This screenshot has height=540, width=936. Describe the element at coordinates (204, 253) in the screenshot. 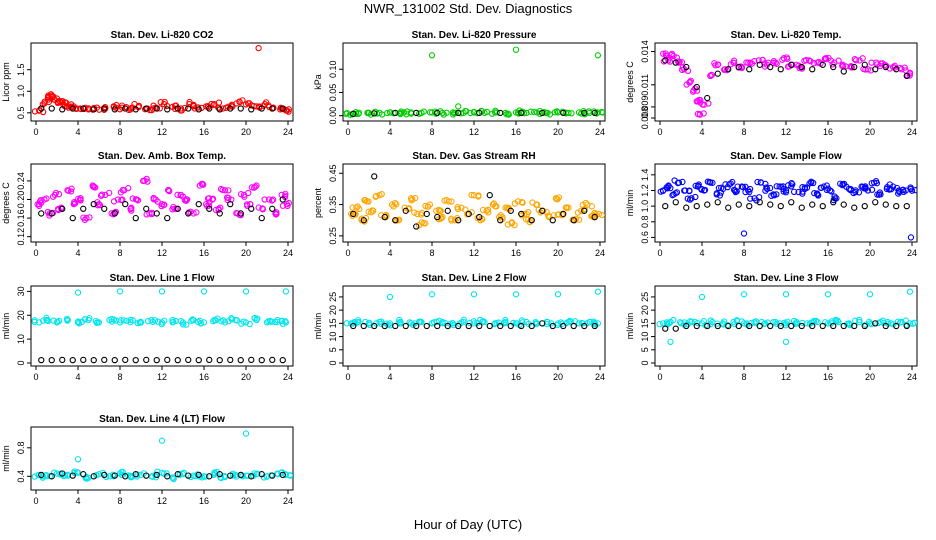

I see `x-tick-label: 16` at that location.